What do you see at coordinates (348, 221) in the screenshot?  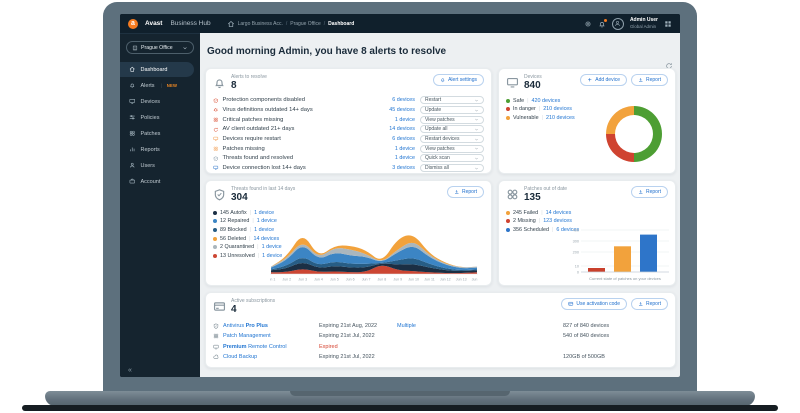 I see `legend-row: 12 Repaired | 1 device` at bounding box center [348, 221].